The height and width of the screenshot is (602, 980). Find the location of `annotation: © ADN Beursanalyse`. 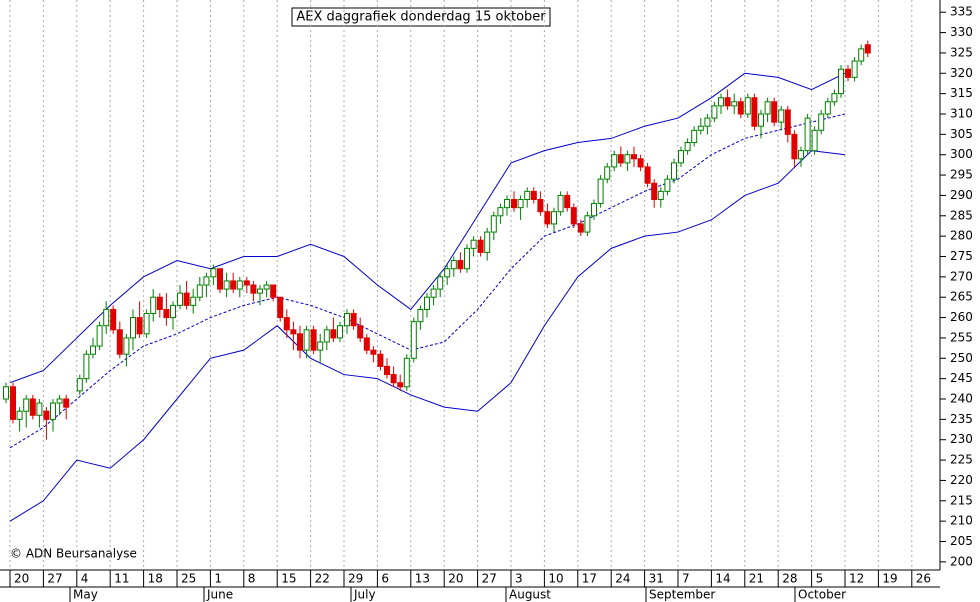

annotation: © ADN Beursanalyse is located at coordinates (73, 554).